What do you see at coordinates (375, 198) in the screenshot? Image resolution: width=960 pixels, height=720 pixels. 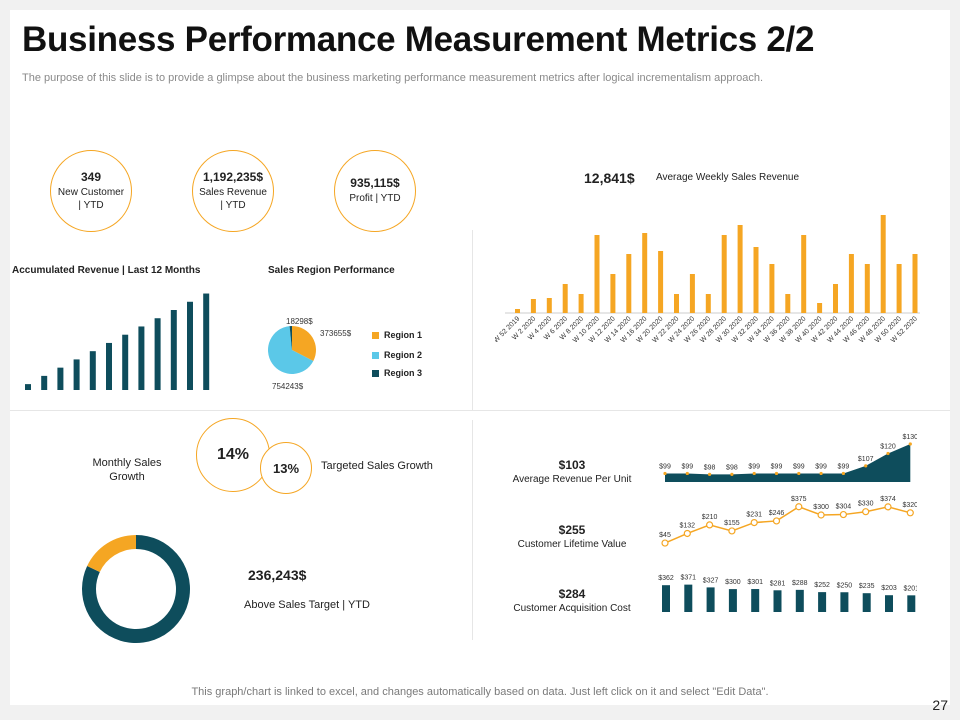 I see `kpi-label: Profit | YTD` at bounding box center [375, 198].